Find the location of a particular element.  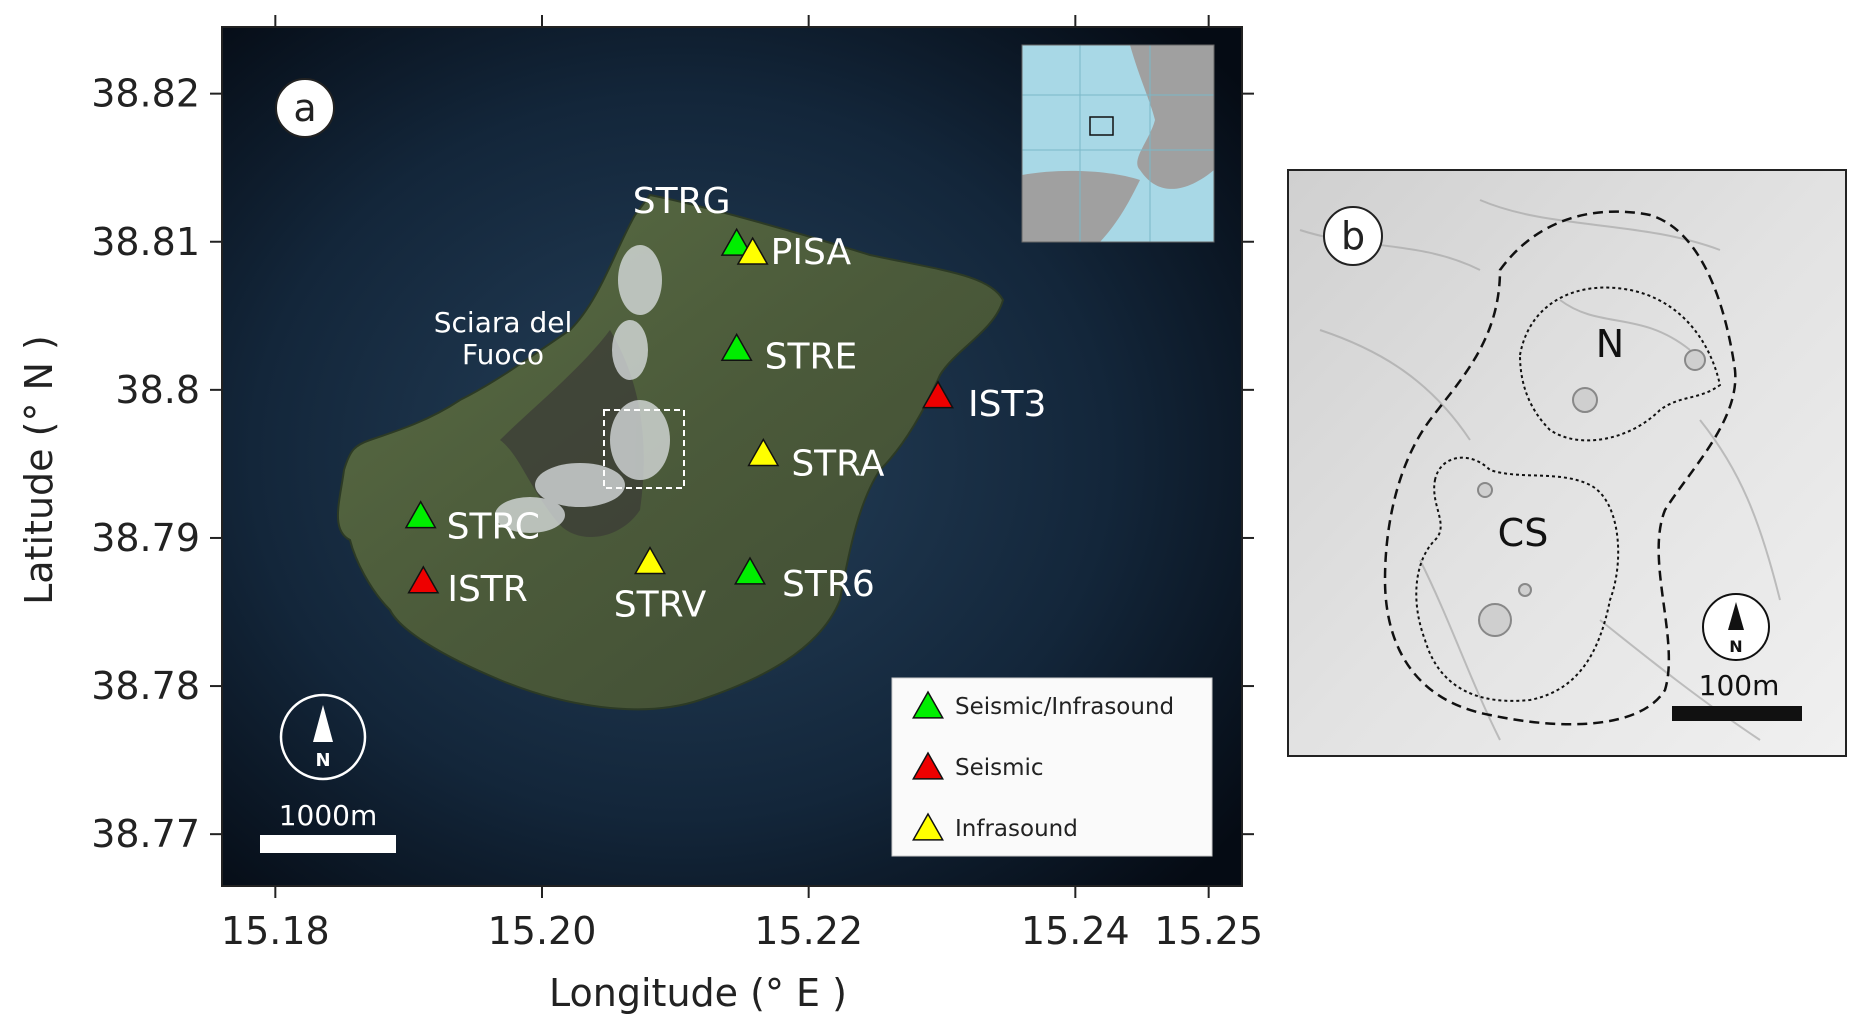

station-marker-strg is located at coordinates (736, 241).